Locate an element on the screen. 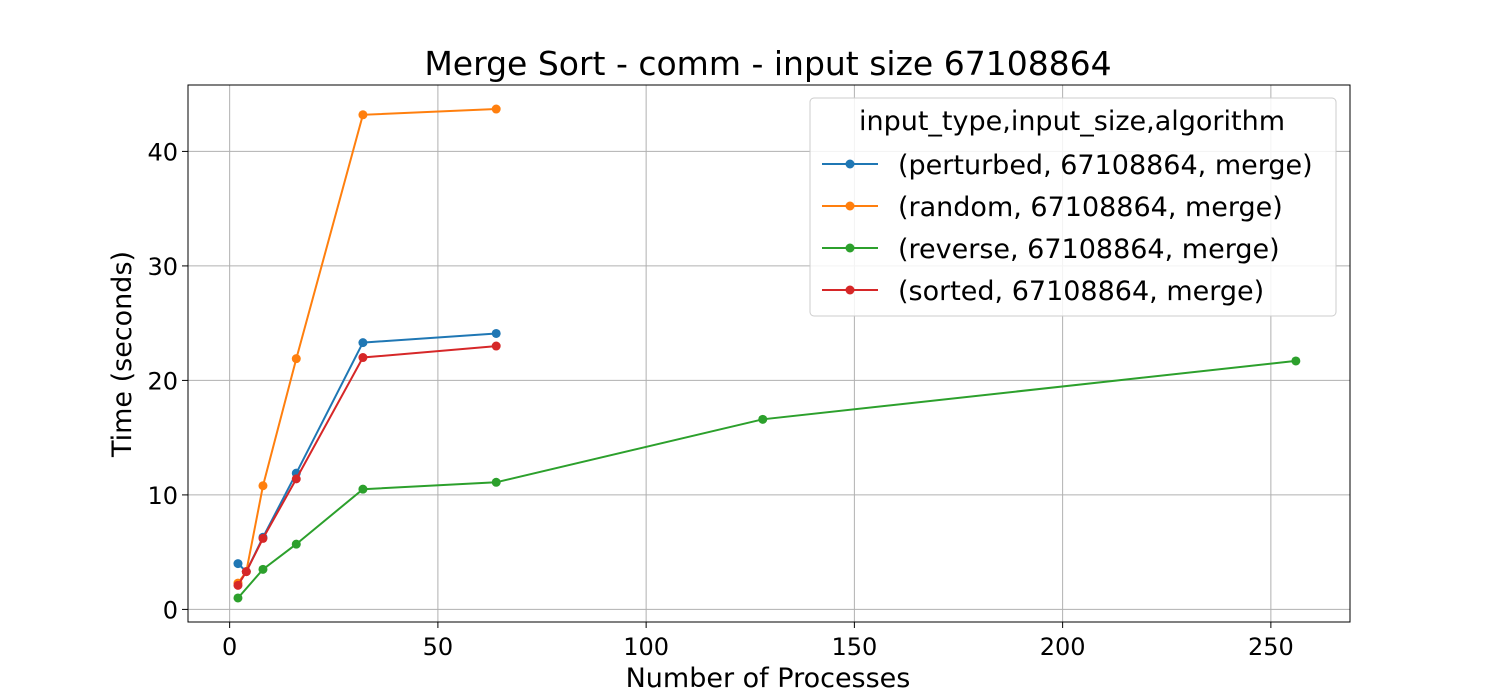 This screenshot has width=1500, height=700. x-tick-label: 50 is located at coordinates (438, 647).